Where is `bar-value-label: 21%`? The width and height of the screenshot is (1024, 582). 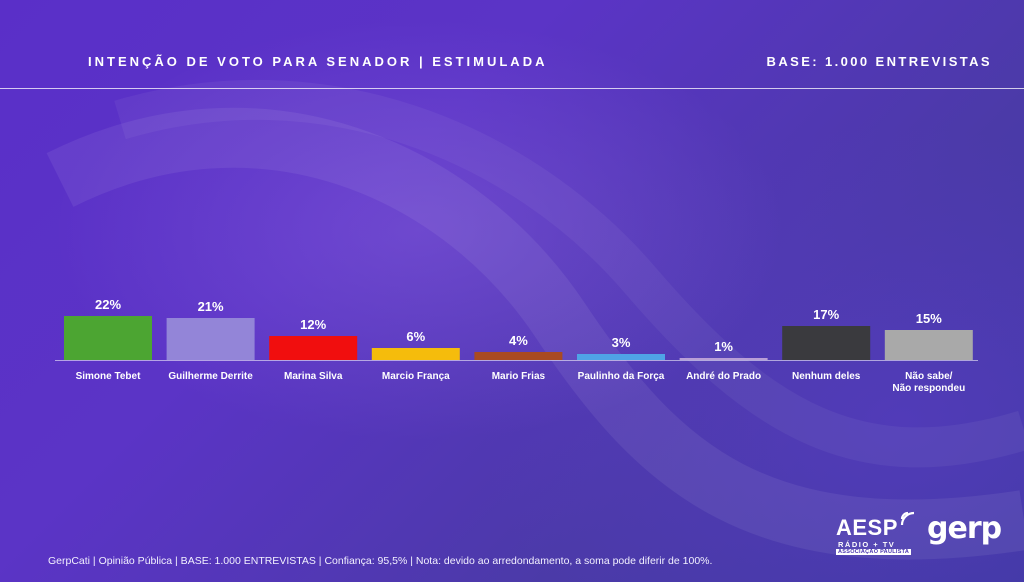
bar-value-label: 21% is located at coordinates (211, 306).